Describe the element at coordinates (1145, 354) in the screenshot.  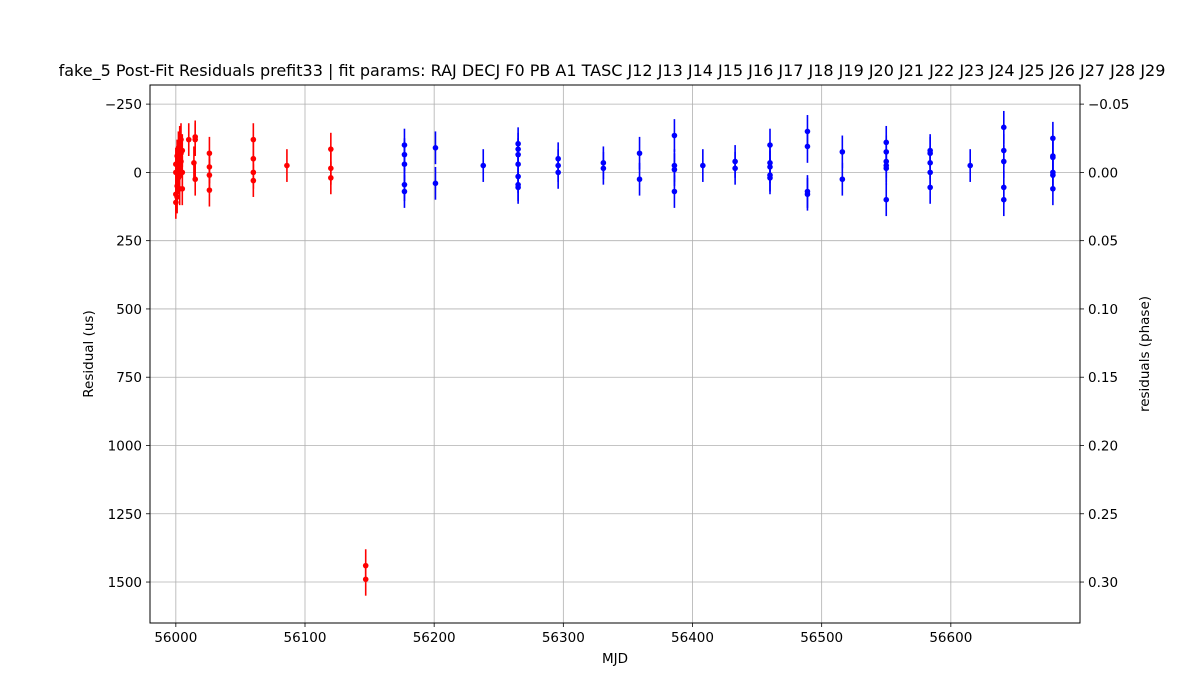
I see `y-axis-right-label: residuals (phase)` at that location.